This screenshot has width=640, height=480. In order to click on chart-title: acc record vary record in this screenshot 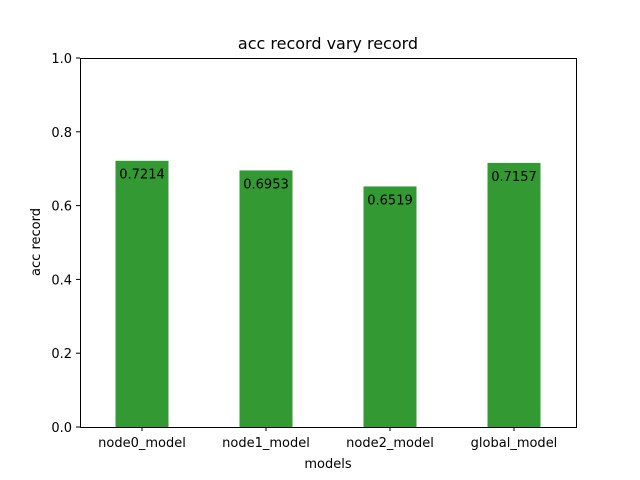, I will do `click(328, 43)`.